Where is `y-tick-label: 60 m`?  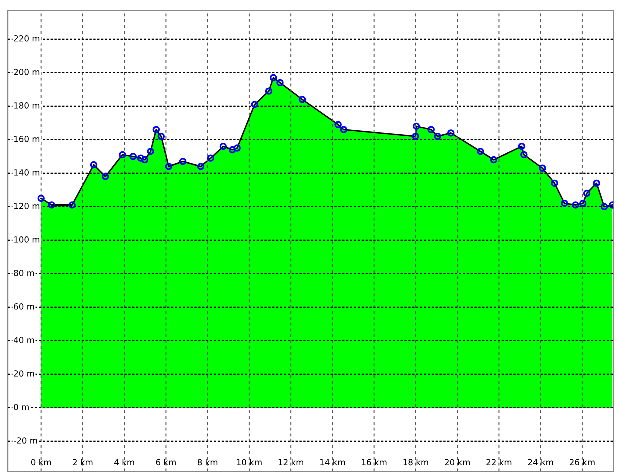
y-tick-label: 60 m is located at coordinates (24, 307).